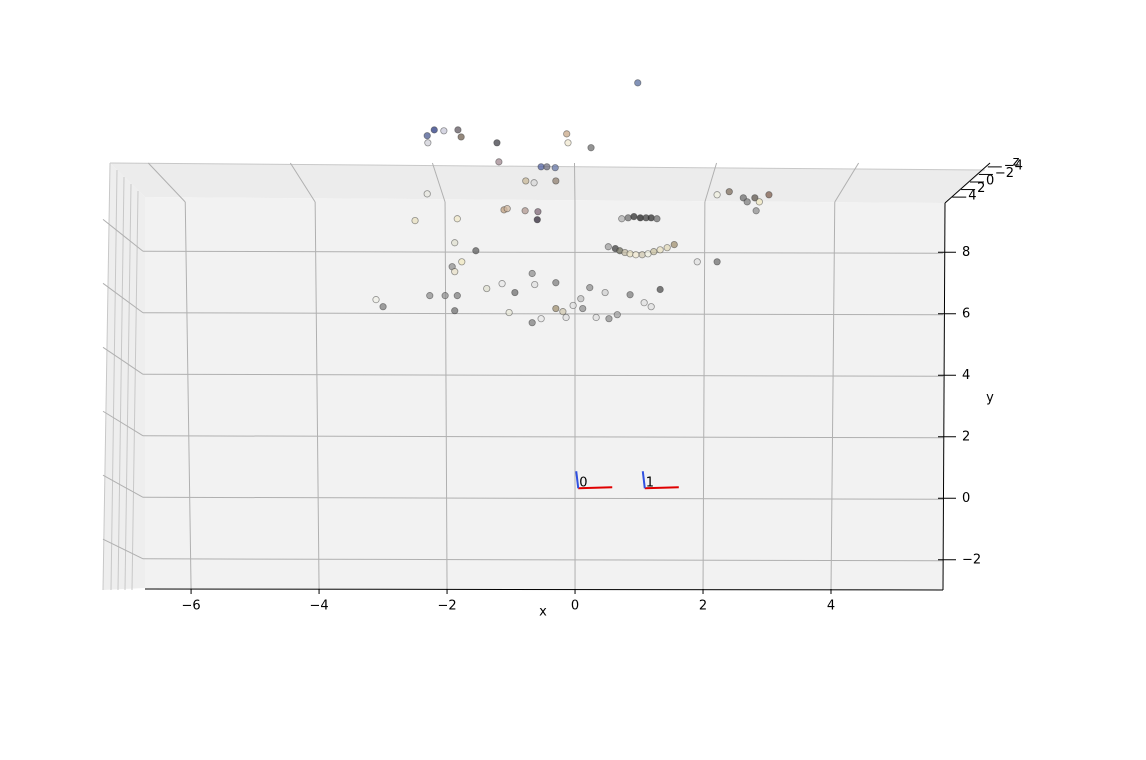 This screenshot has width=1146, height=760. What do you see at coordinates (1016, 162) in the screenshot?
I see `z-axis-label: z` at bounding box center [1016, 162].